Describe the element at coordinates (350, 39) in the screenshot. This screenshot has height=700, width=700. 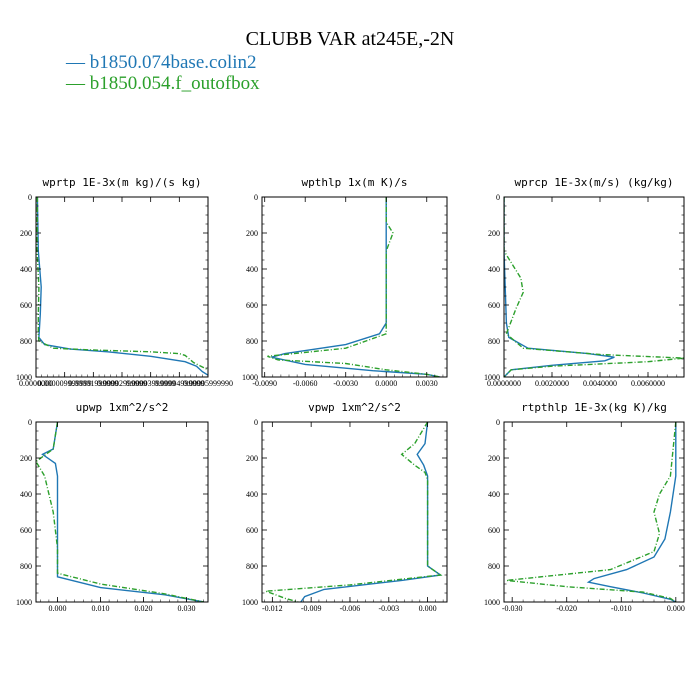
I see `figure-title: CLUBB VAR at245E,-2N` at that location.